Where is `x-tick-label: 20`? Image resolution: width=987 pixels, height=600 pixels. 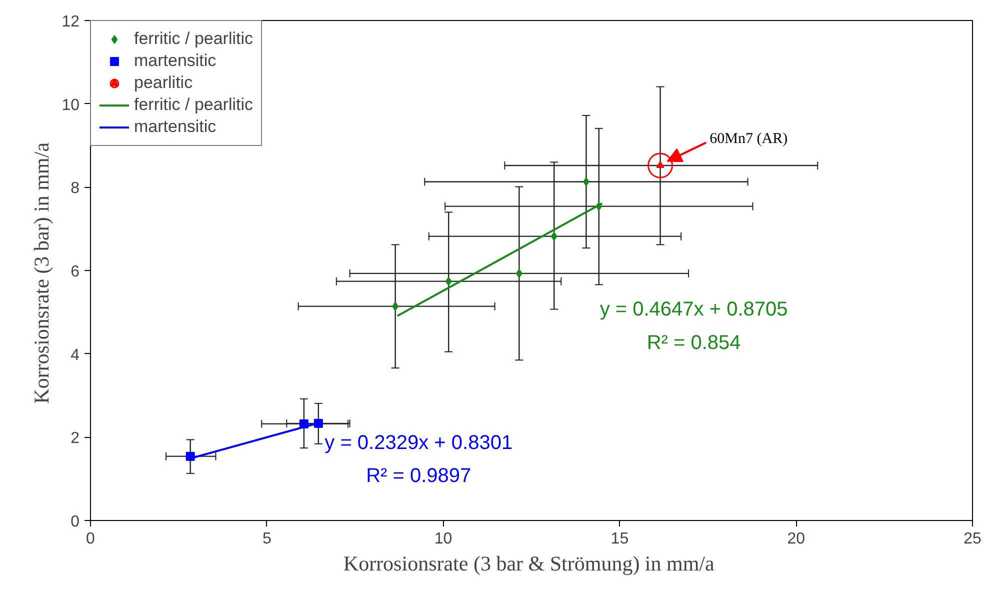
x-tick-label: 20 is located at coordinates (796, 539).